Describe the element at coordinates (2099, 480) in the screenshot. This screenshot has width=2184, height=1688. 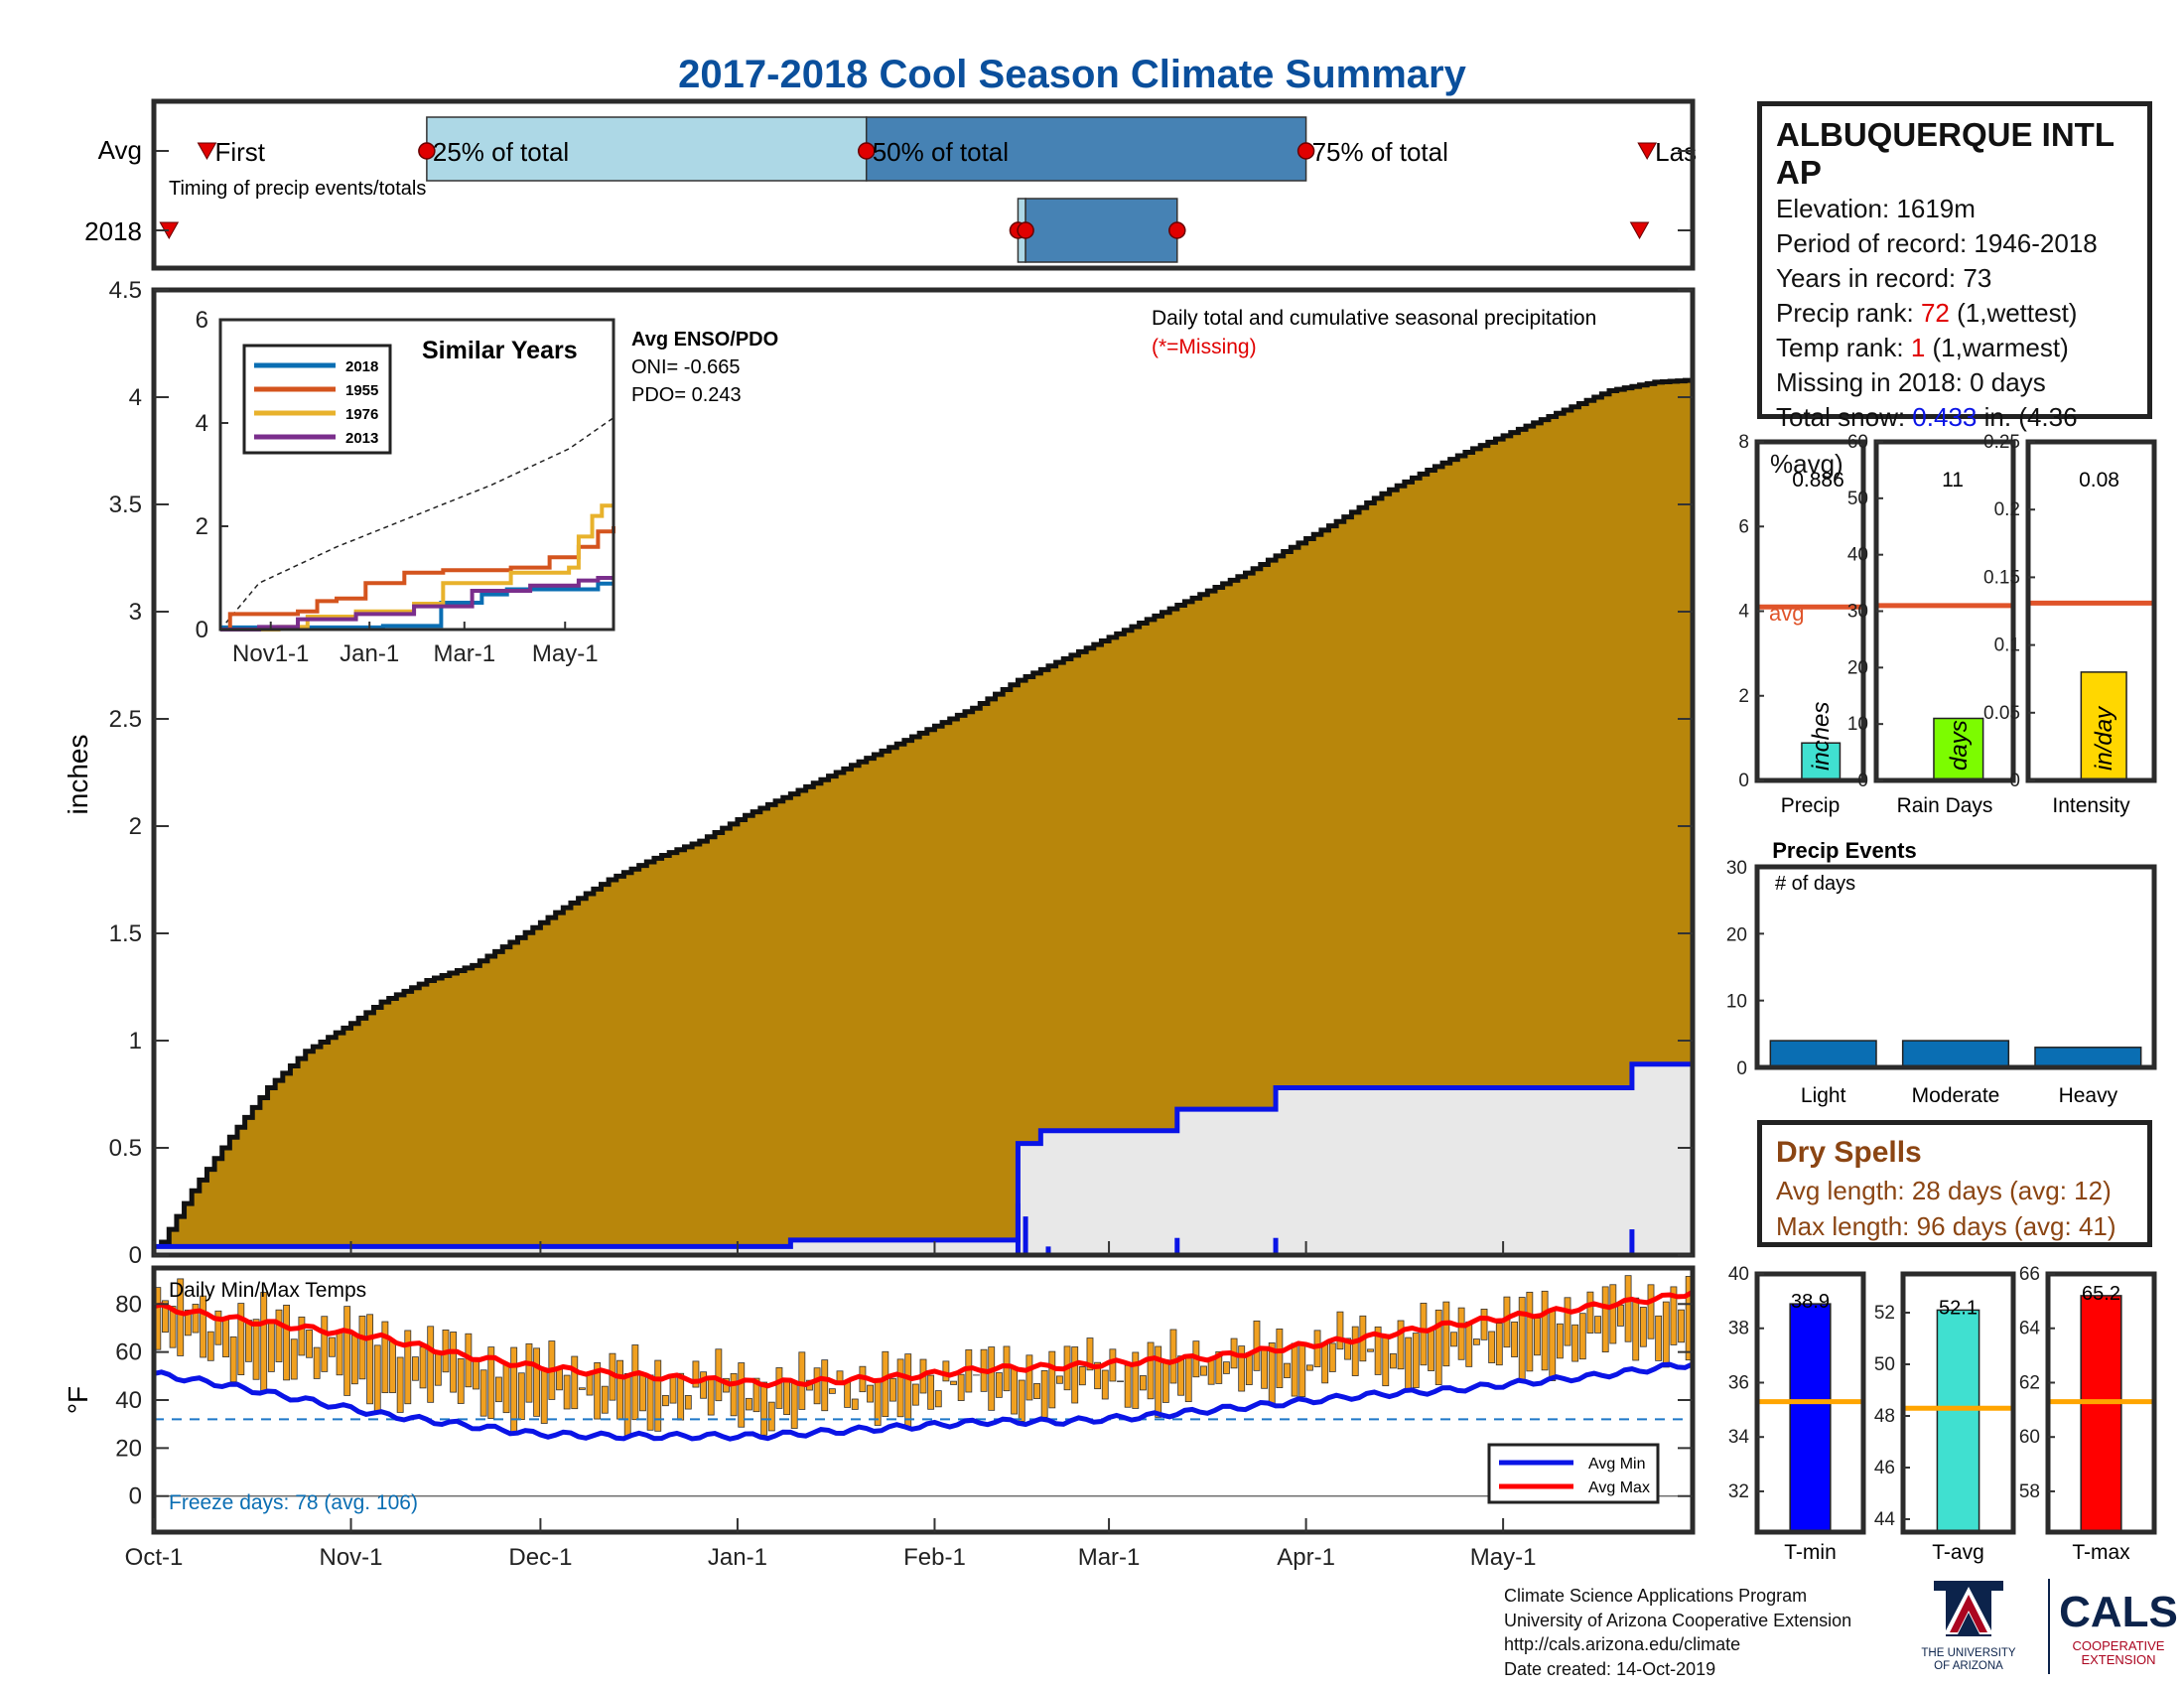
I see `precip-summary-value-2: 0.08` at that location.